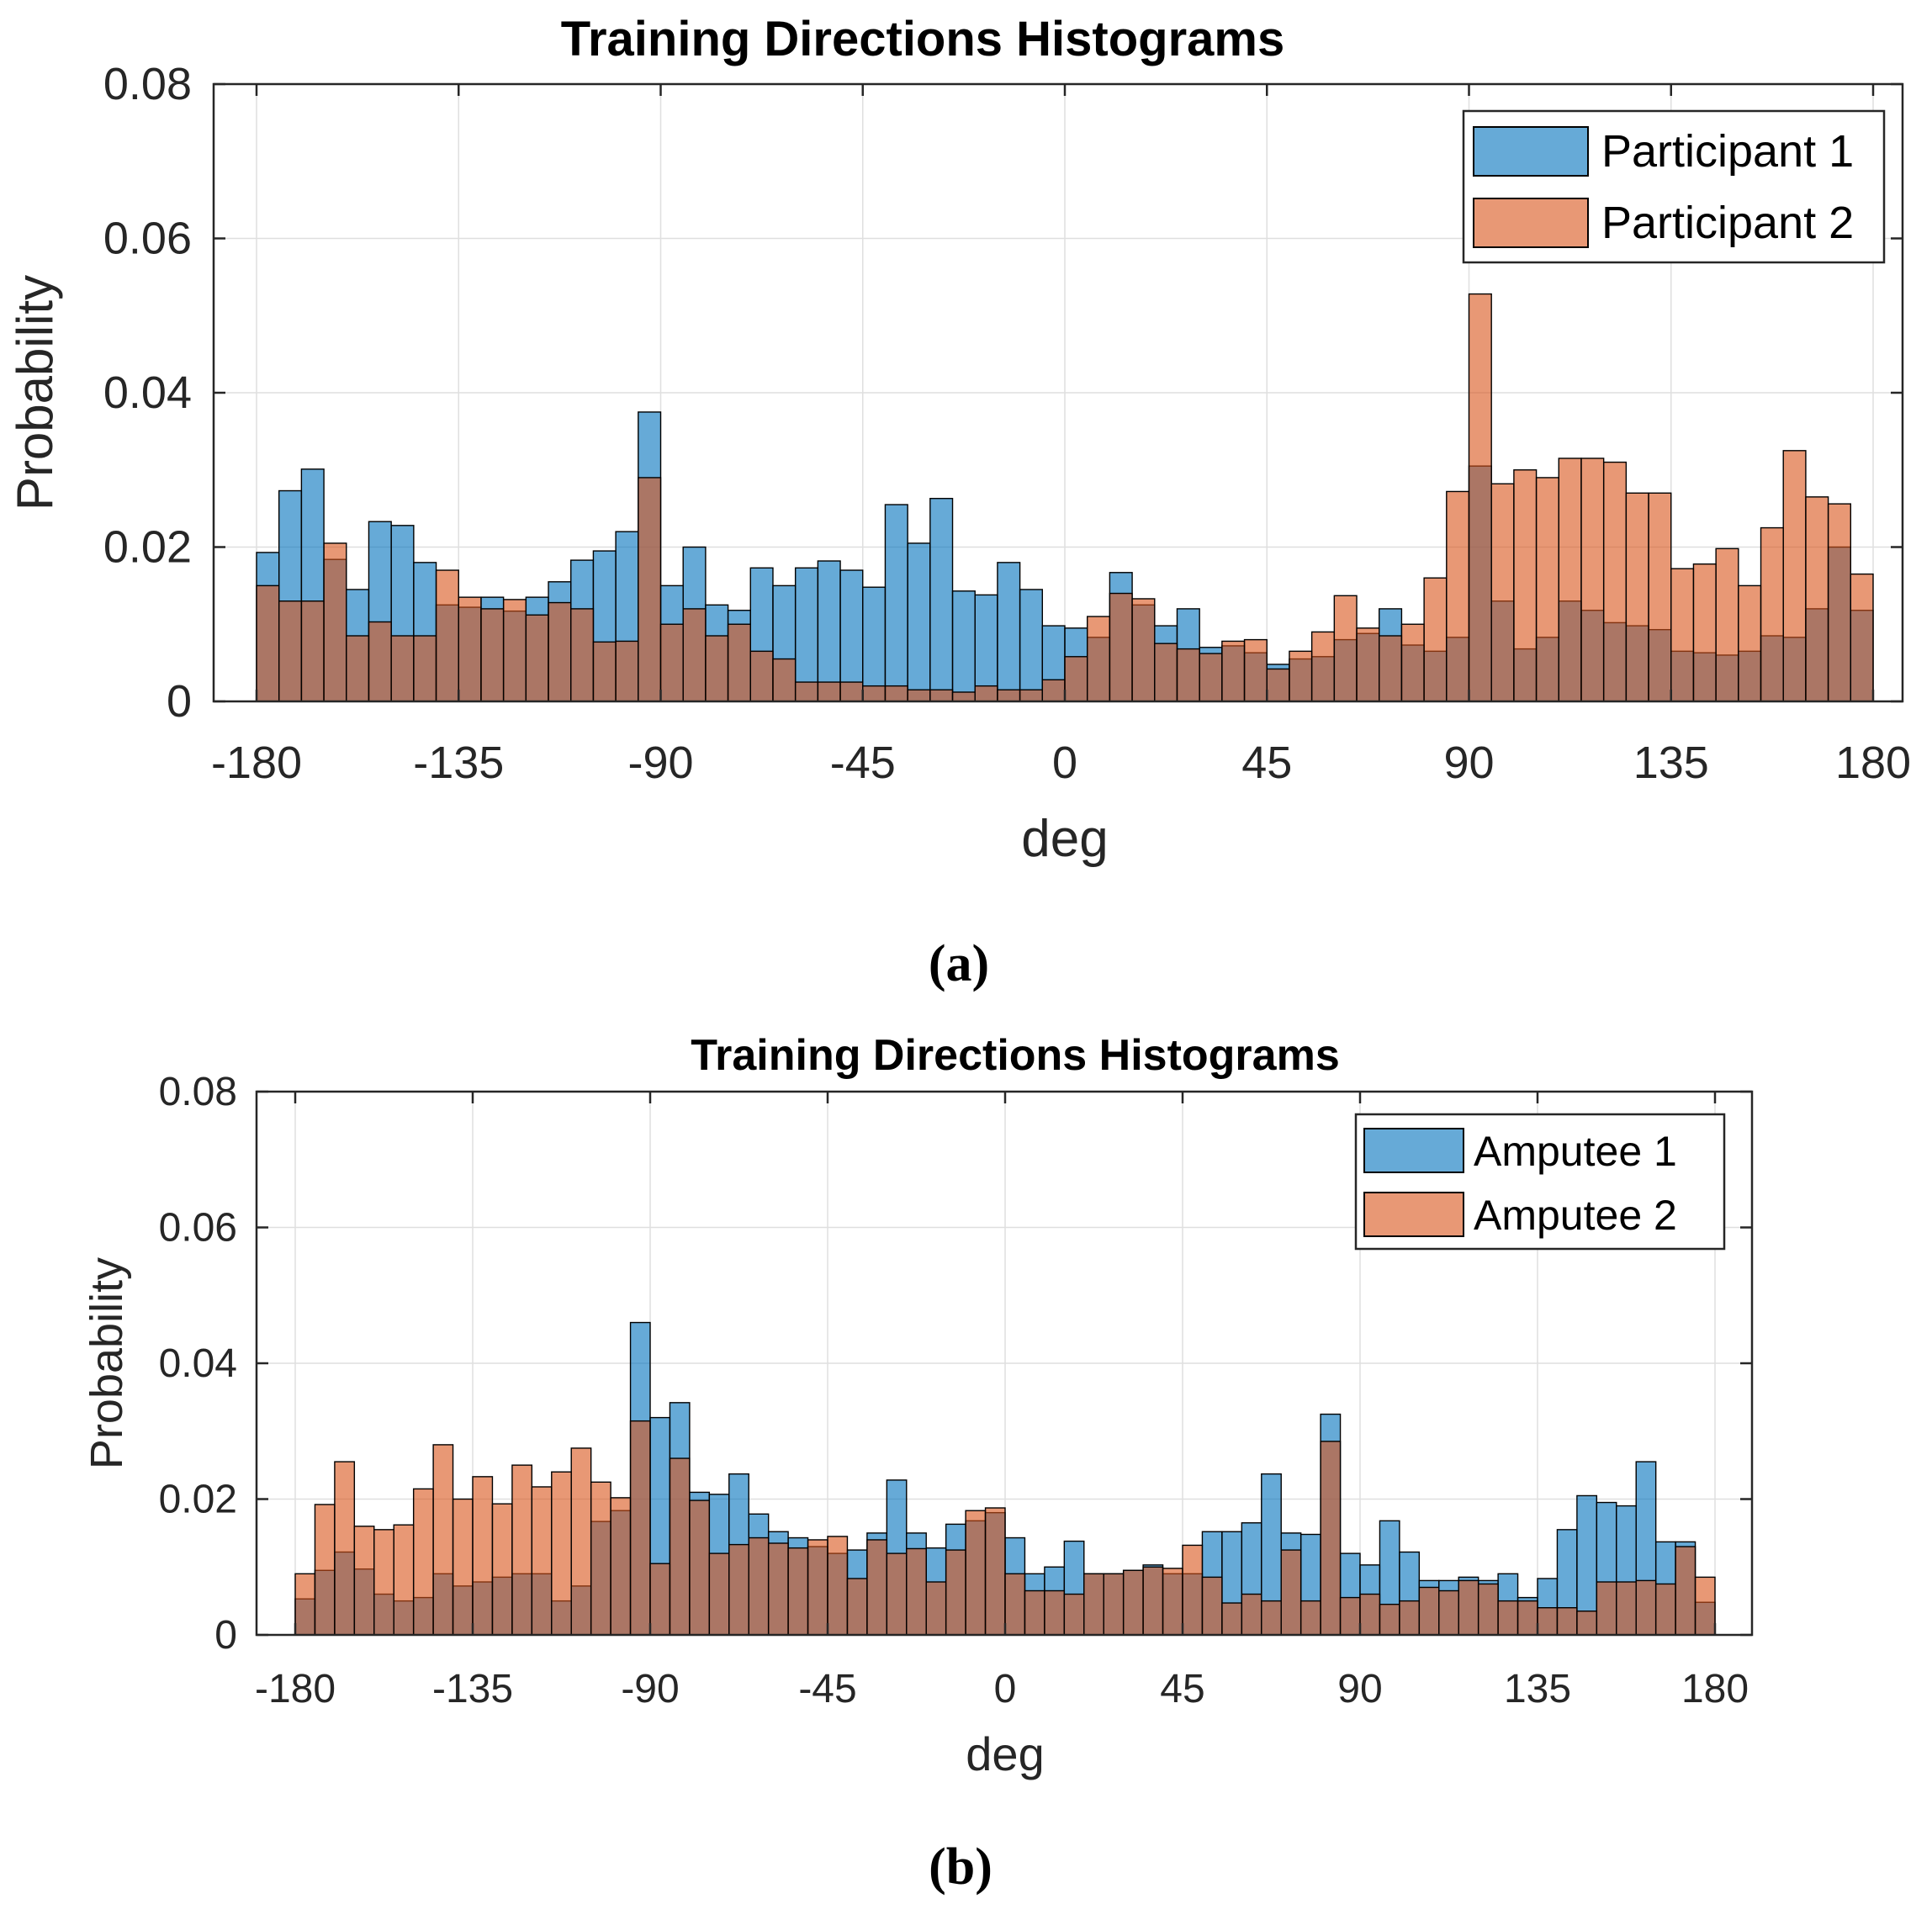  Describe the element at coordinates (198, 1363) in the screenshot. I see `chart-b-y-tick-label: 0.04` at that location.